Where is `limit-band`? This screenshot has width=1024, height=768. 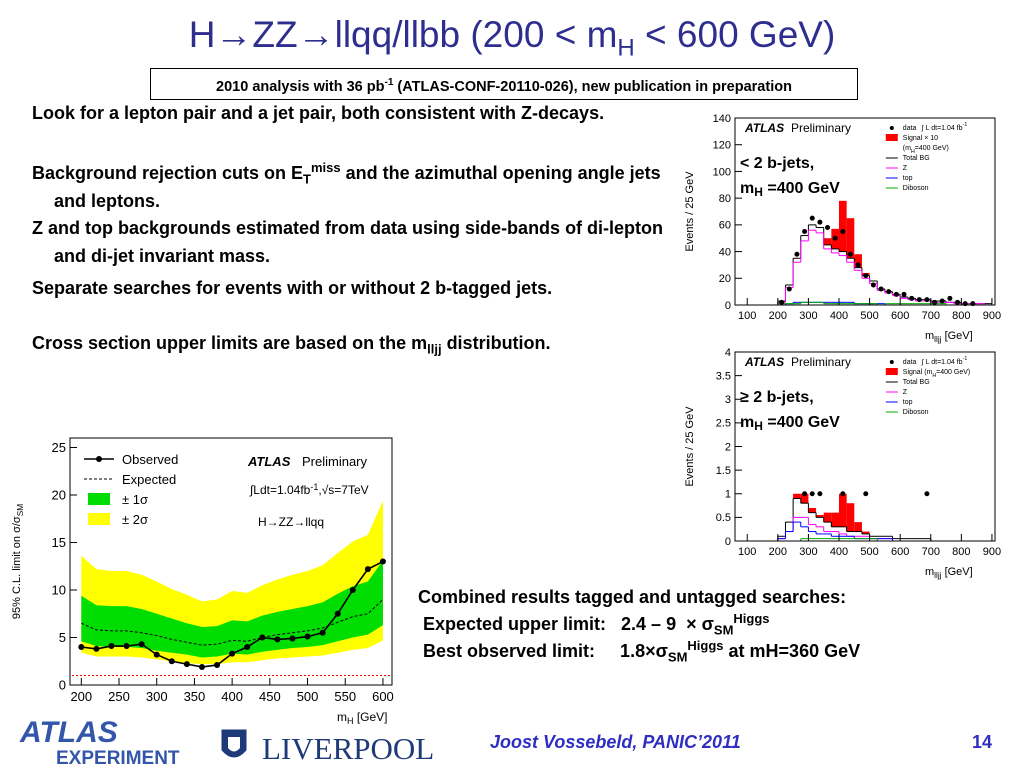
limit-band is located at coordinates (232, 609).